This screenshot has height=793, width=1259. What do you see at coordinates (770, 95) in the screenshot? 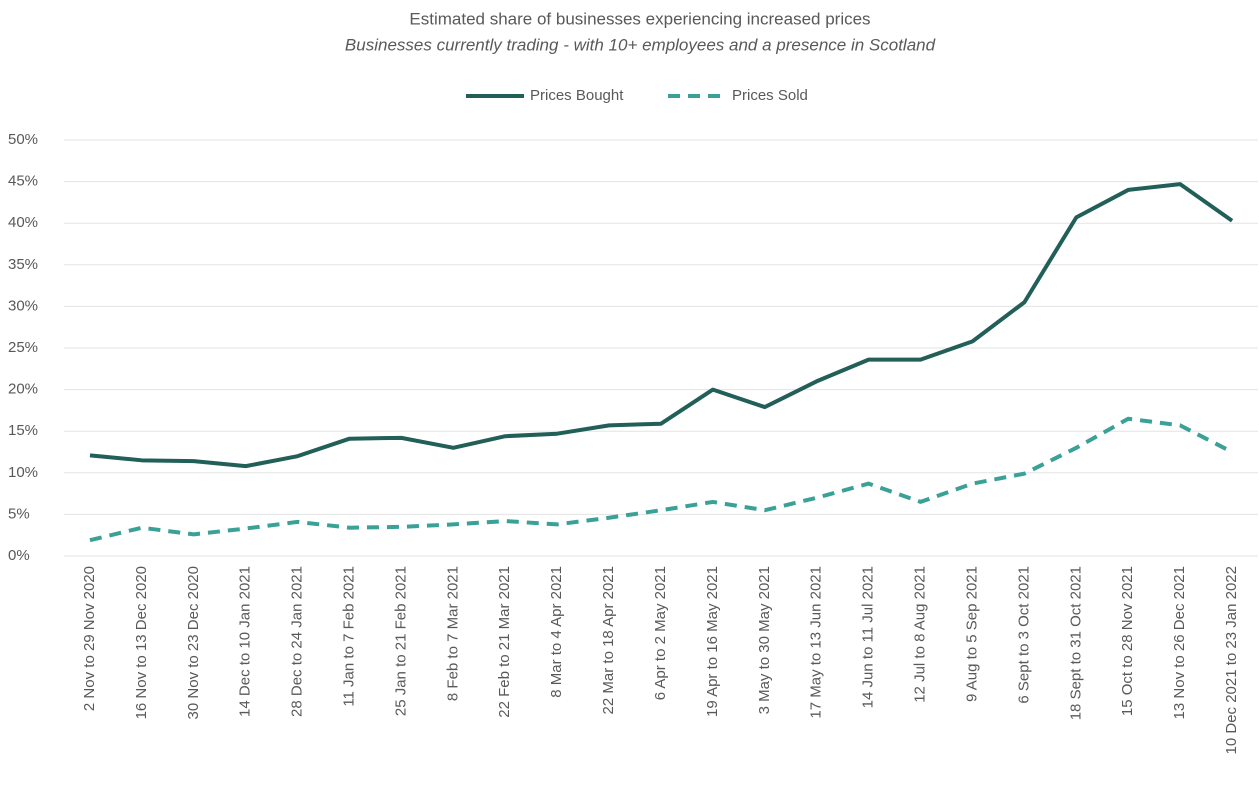
I see `legend-label: Prices Sold` at bounding box center [770, 95].